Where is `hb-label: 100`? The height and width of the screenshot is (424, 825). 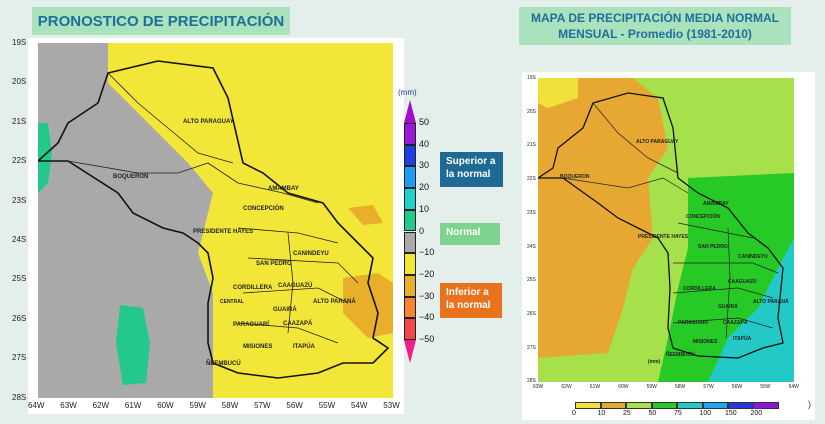 hb-label: 100 is located at coordinates (705, 413).